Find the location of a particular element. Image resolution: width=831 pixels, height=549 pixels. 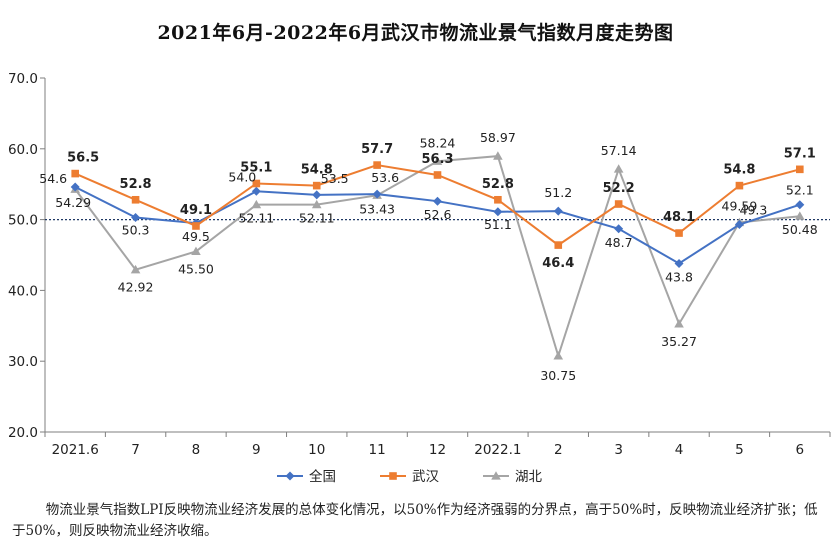

data-label-湖北: 54.29 is located at coordinates (73, 202).